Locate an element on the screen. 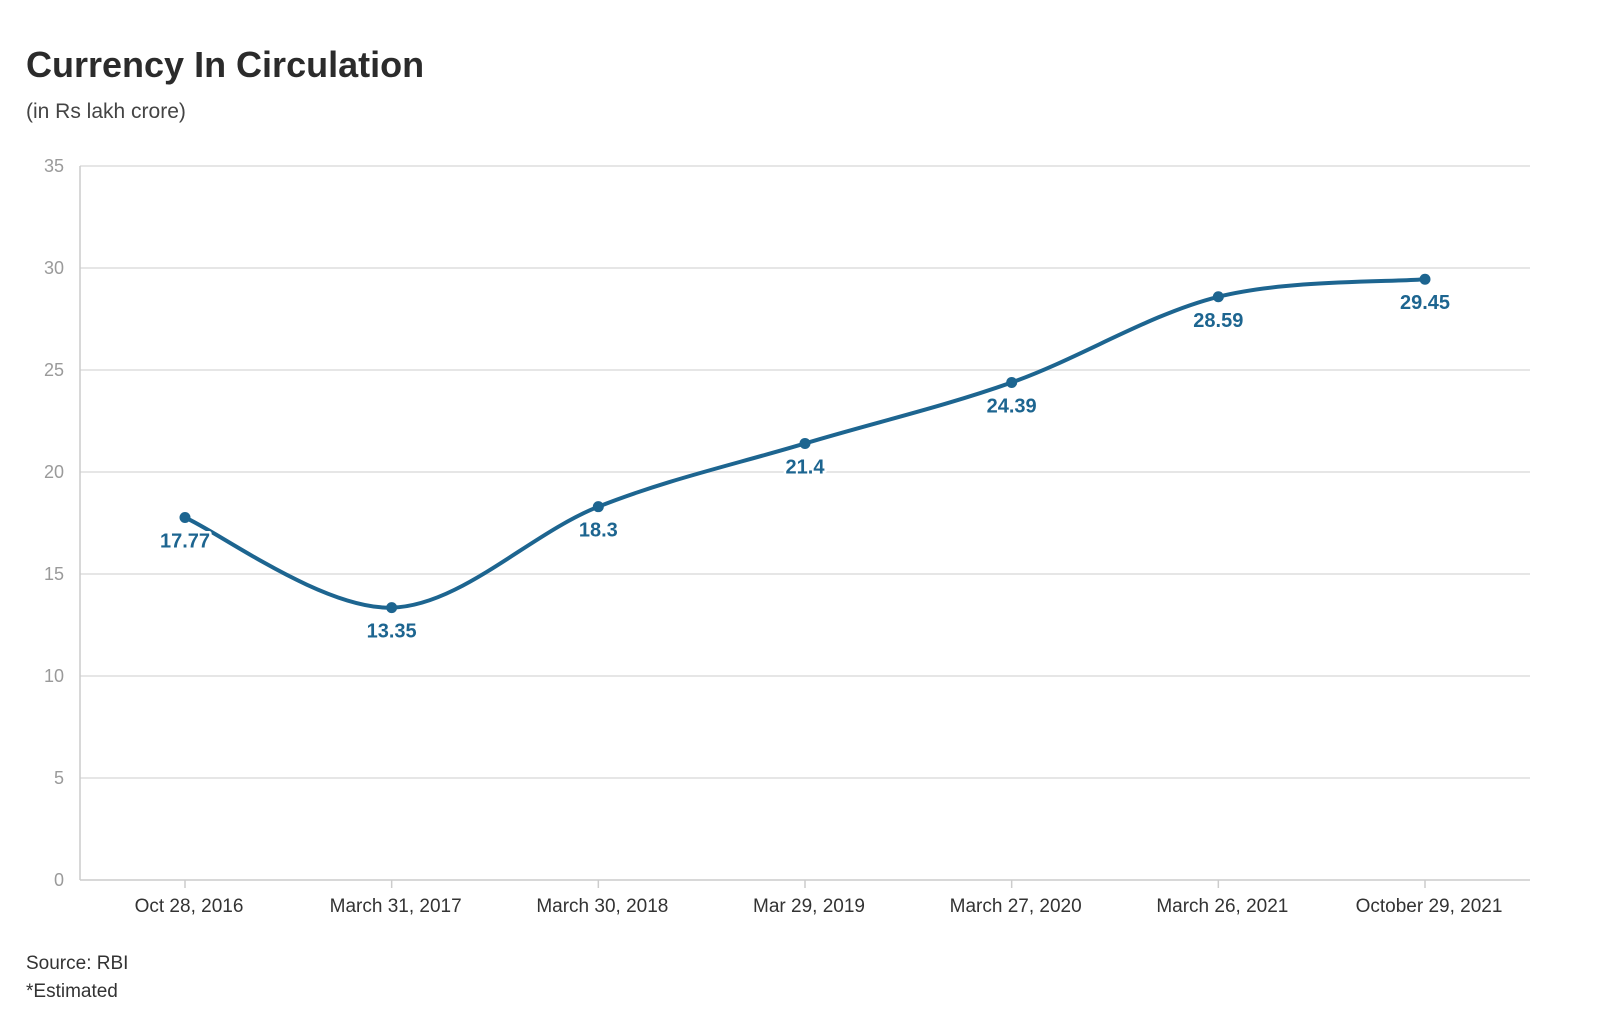 The height and width of the screenshot is (1026, 1600). y-tick-label: 10 is located at coordinates (54, 676).